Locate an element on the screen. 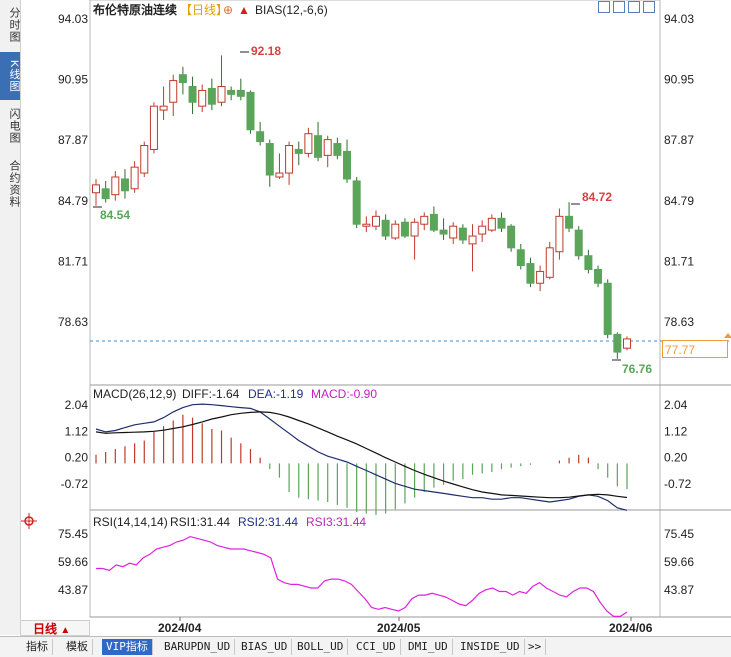 This screenshot has width=731, height=657. axis-label: 81.71 is located at coordinates (679, 261).